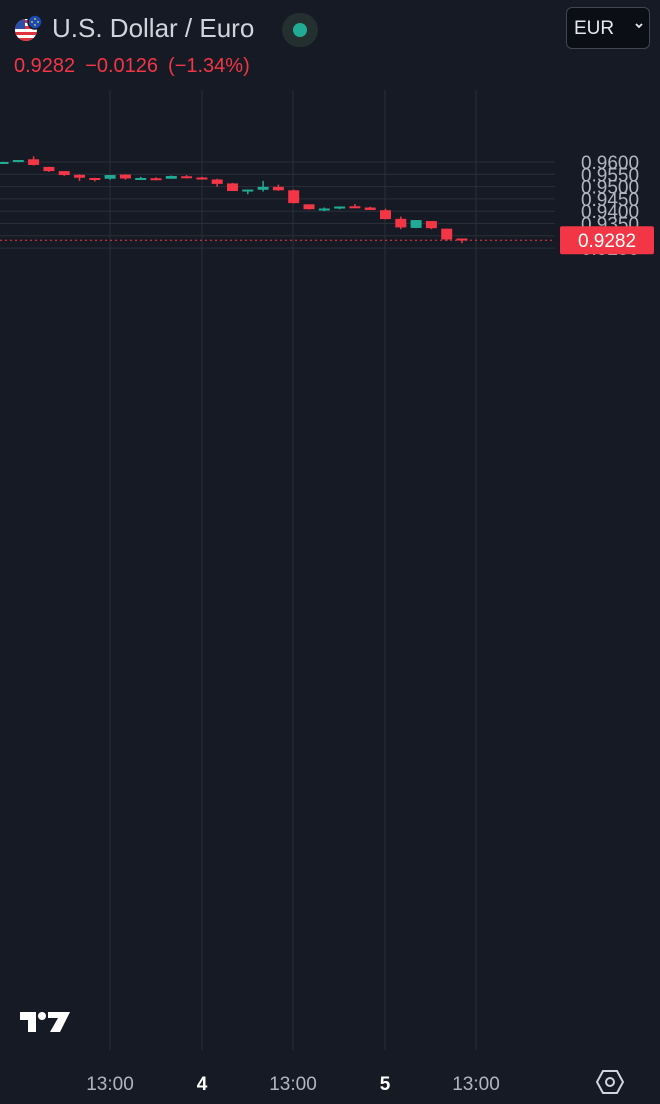 The width and height of the screenshot is (660, 1104). Describe the element at coordinates (385, 1084) in the screenshot. I see `x-tick-label: 5` at that location.